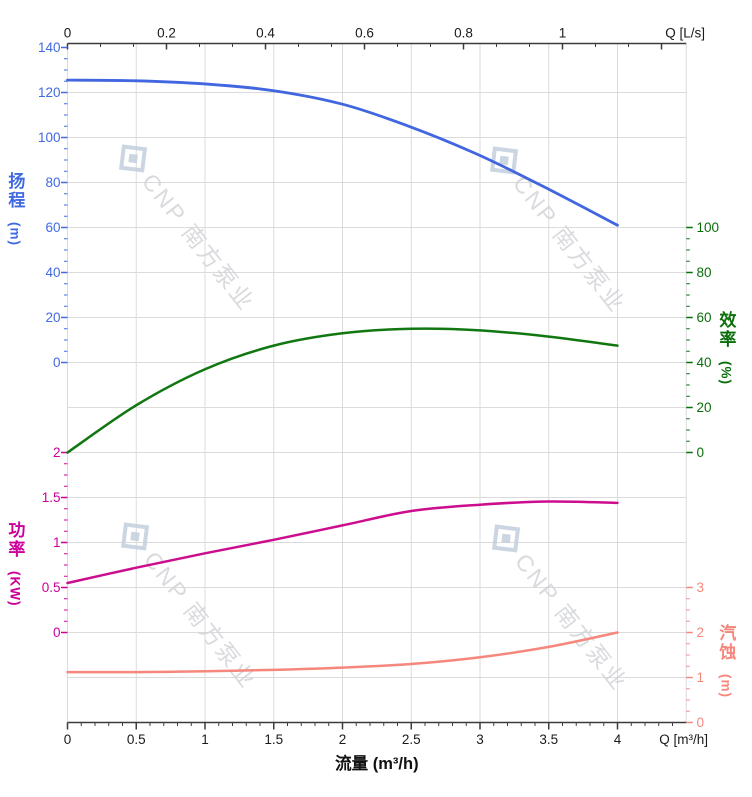 The width and height of the screenshot is (752, 797). Describe the element at coordinates (704, 317) in the screenshot. I see `efficiency-axis-tick-label: 60` at that location.